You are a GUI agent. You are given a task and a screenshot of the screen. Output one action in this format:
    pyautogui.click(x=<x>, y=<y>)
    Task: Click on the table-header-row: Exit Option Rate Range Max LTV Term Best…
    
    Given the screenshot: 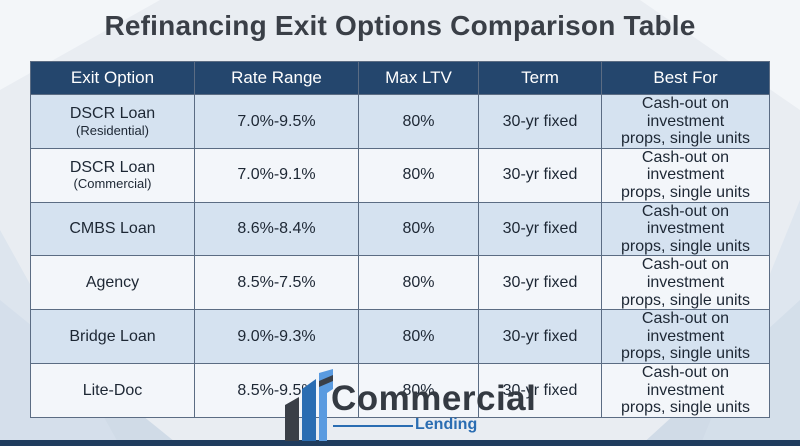 What is the action you would take?
    pyautogui.click(x=400, y=78)
    